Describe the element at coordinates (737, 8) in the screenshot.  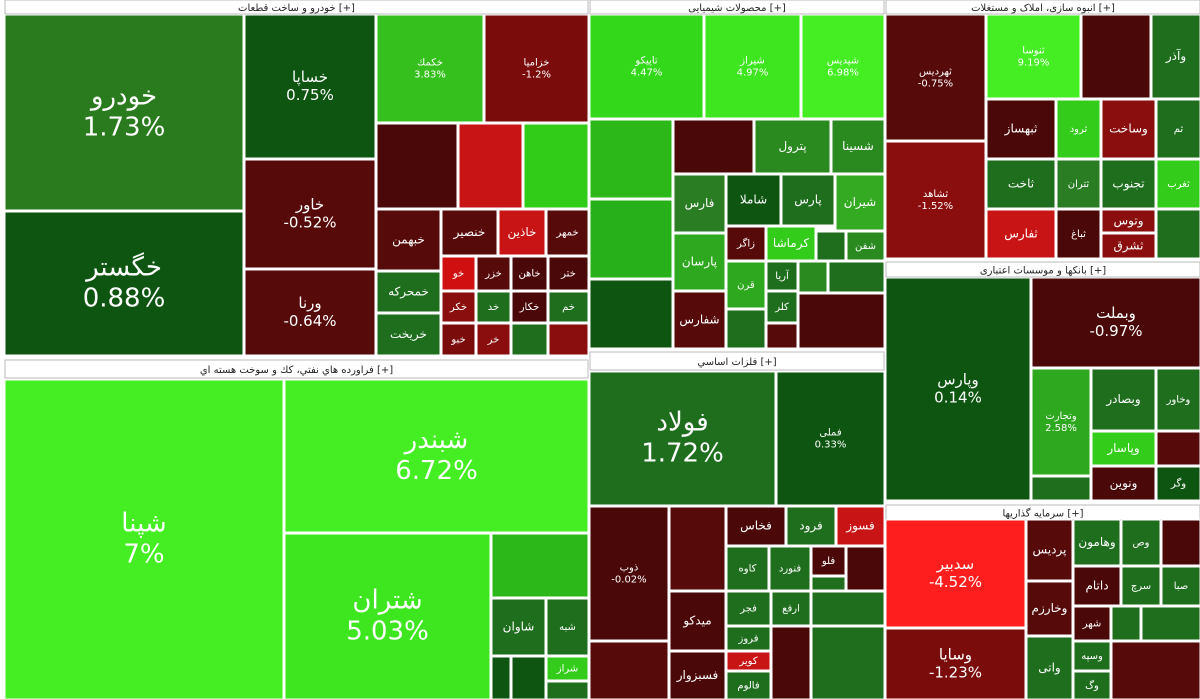
I see `sector-title: محصولات شیمیایی [+]` at that location.